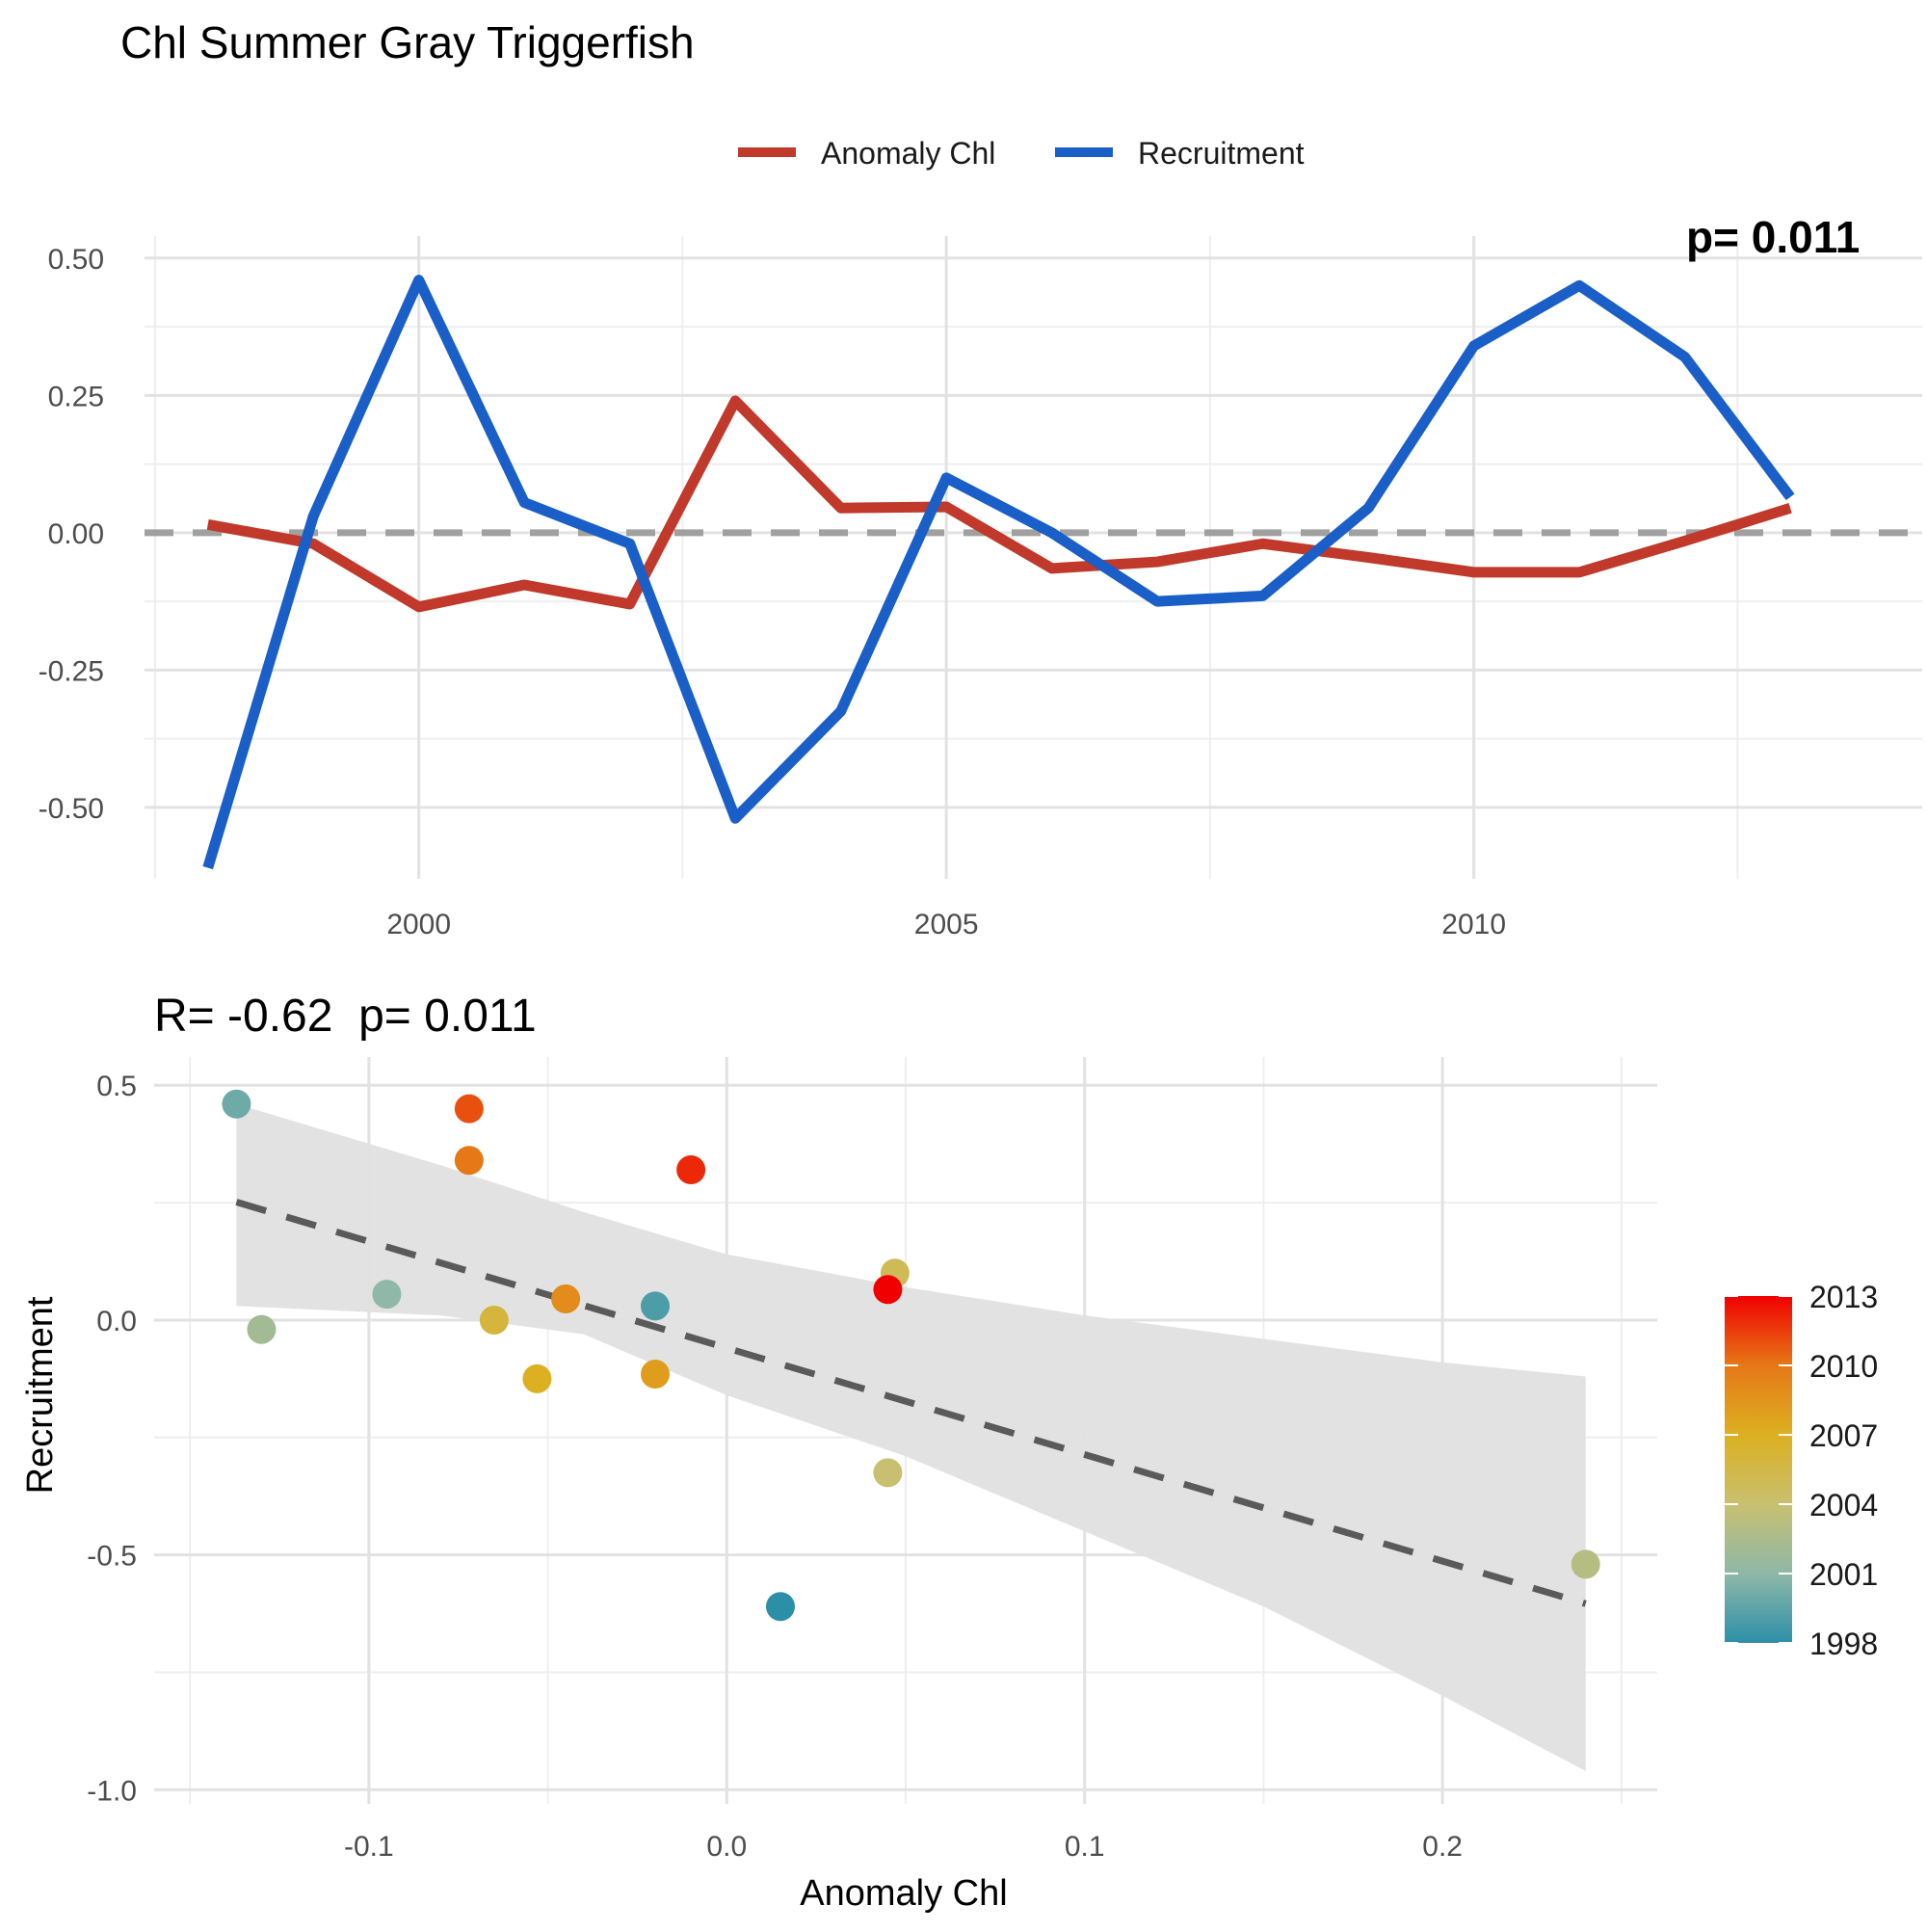 The image size is (1927, 1932). I want to click on y-tick-label: -1.0, so click(112, 1791).